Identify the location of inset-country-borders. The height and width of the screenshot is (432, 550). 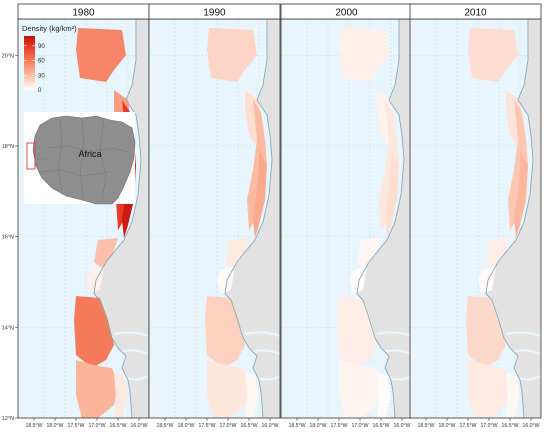
(82, 159).